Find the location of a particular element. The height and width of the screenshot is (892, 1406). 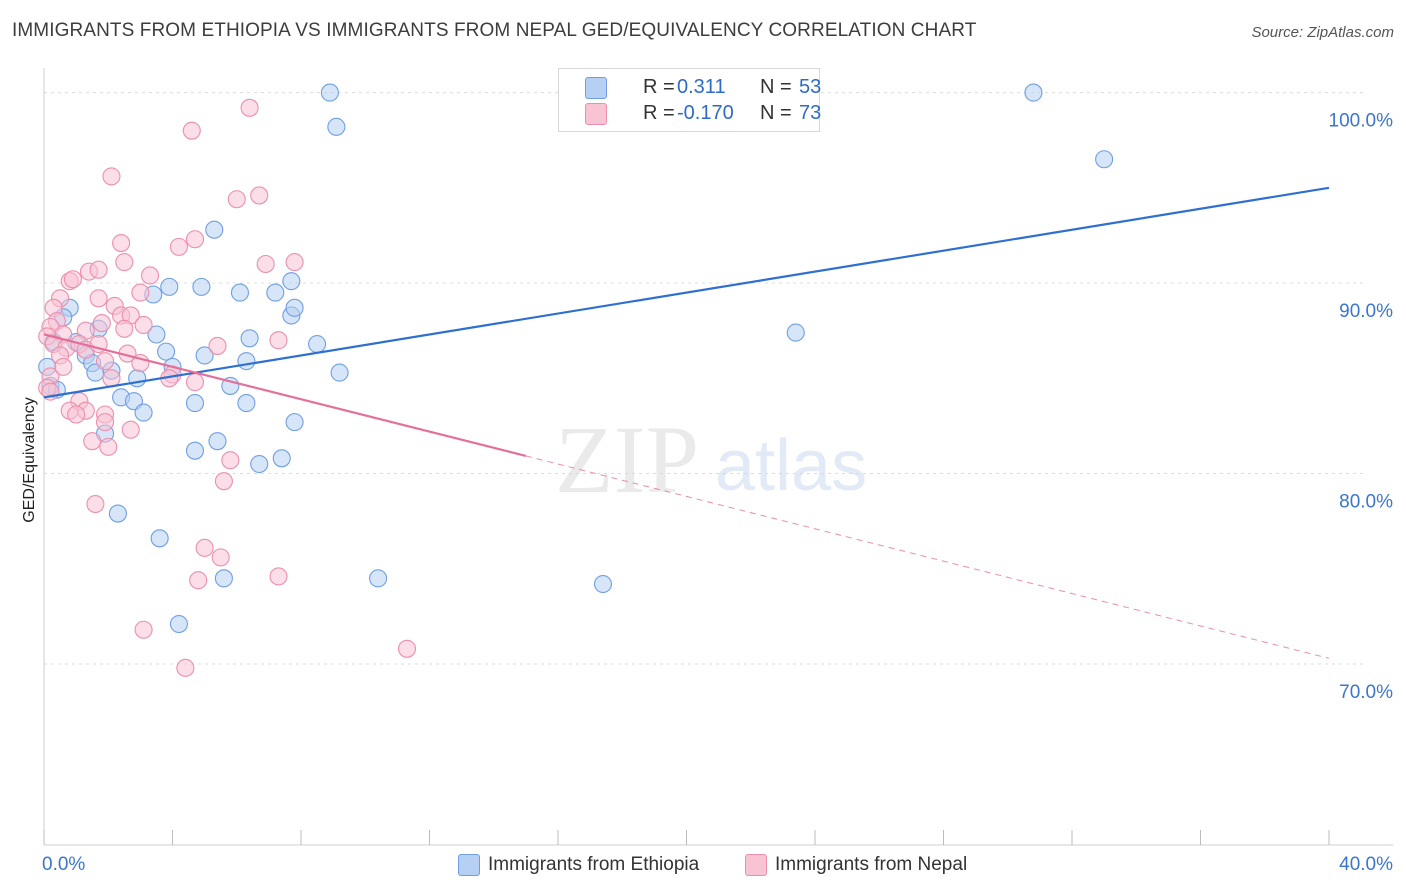

ethiopia-n-value: 53 is located at coordinates (810, 87).